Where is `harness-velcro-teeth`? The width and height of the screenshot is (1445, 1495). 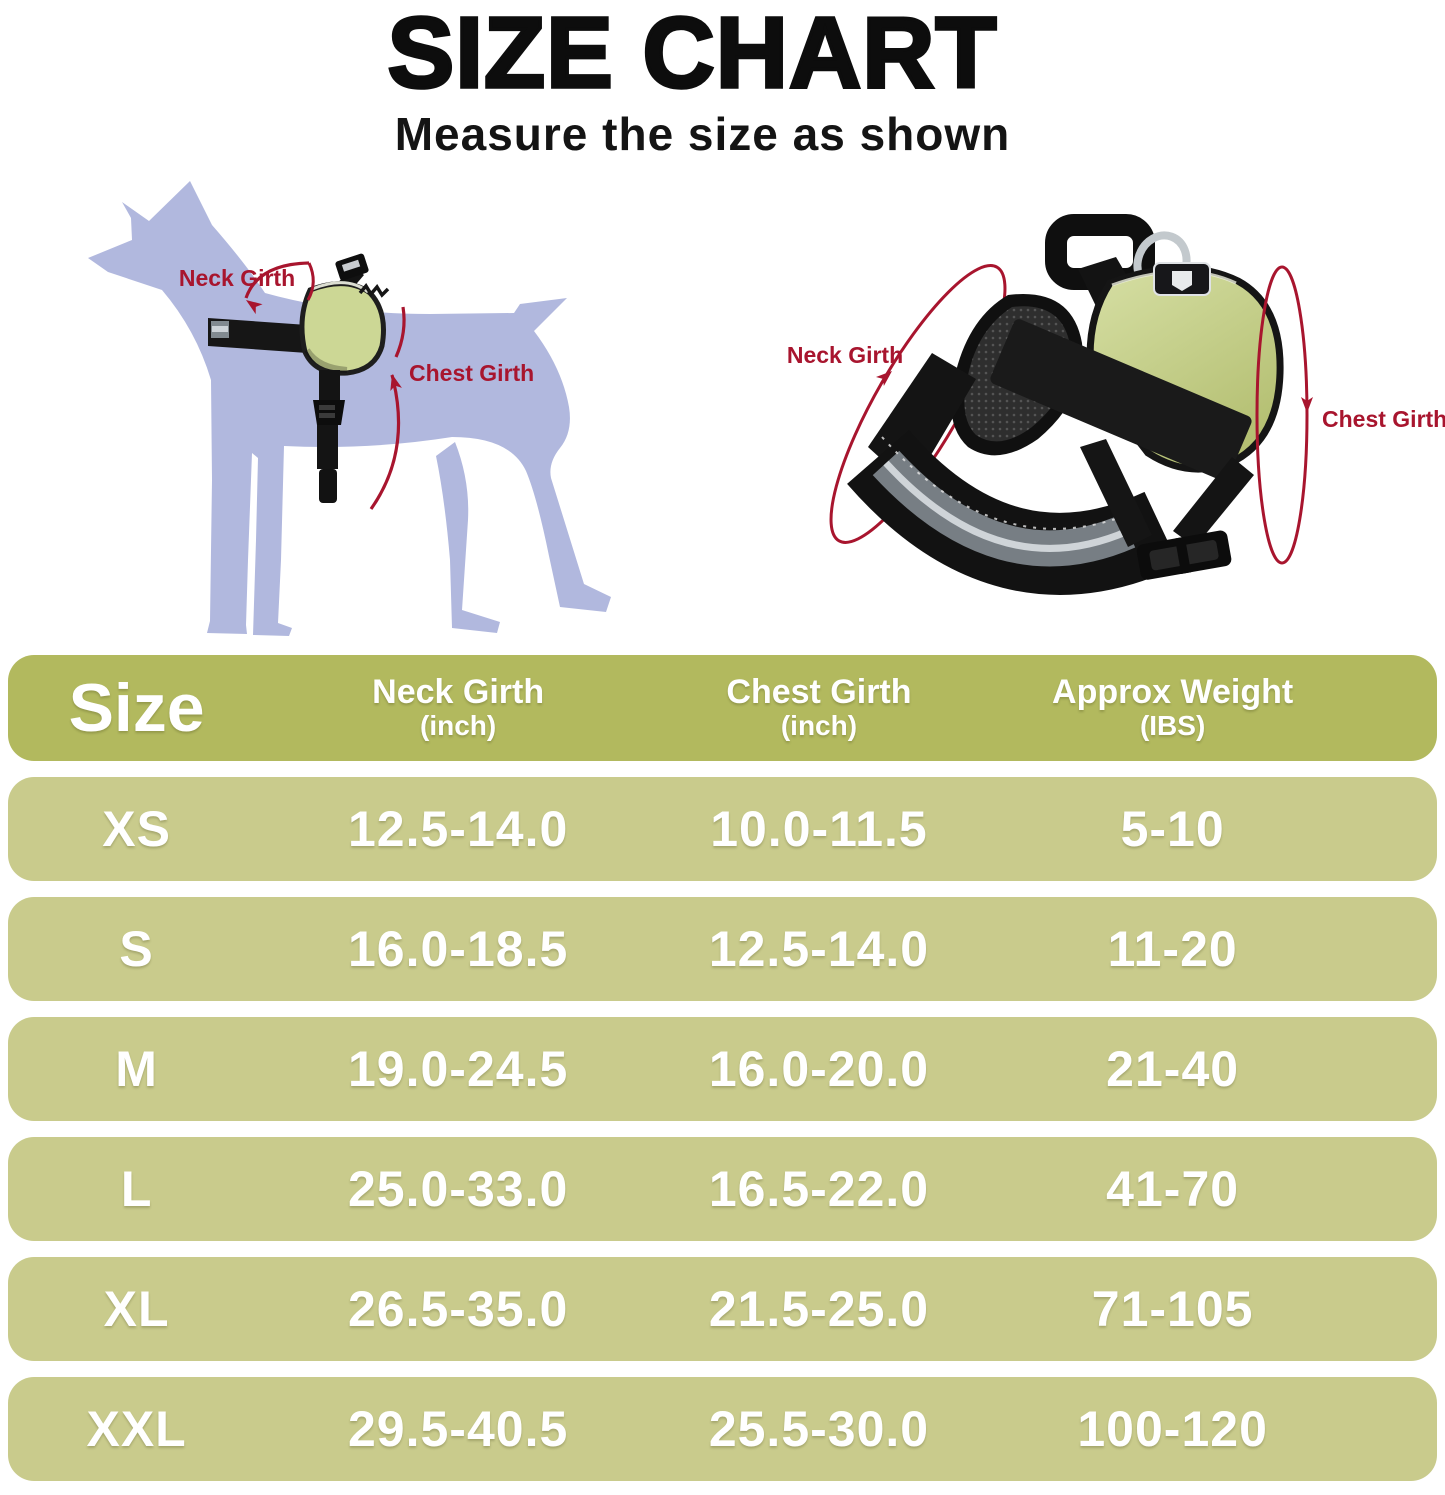 harness-velcro-teeth is located at coordinates (374, 290).